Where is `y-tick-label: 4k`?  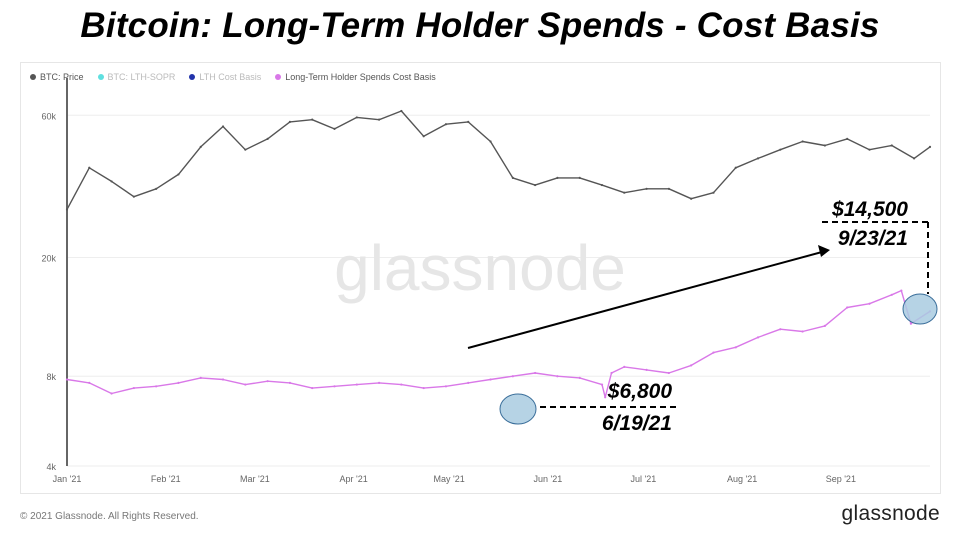 y-tick-label: 4k is located at coordinates (51, 467).